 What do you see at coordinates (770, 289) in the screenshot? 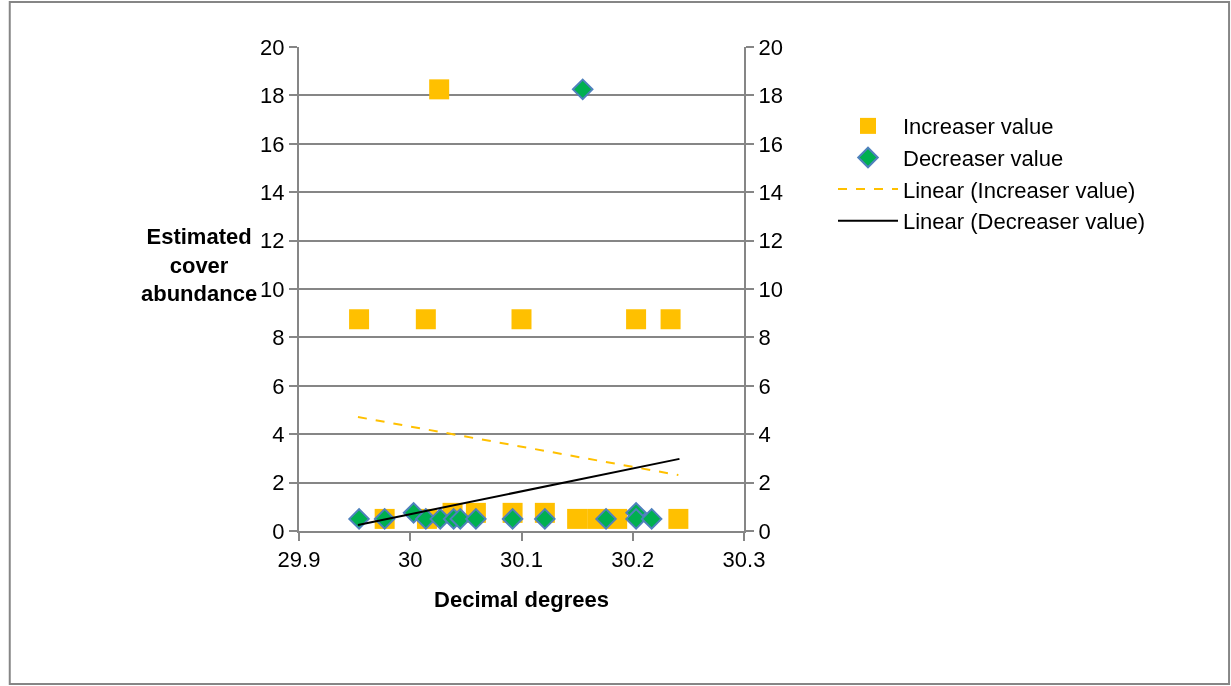
I see `y2-tick-label: 10` at bounding box center [770, 289].